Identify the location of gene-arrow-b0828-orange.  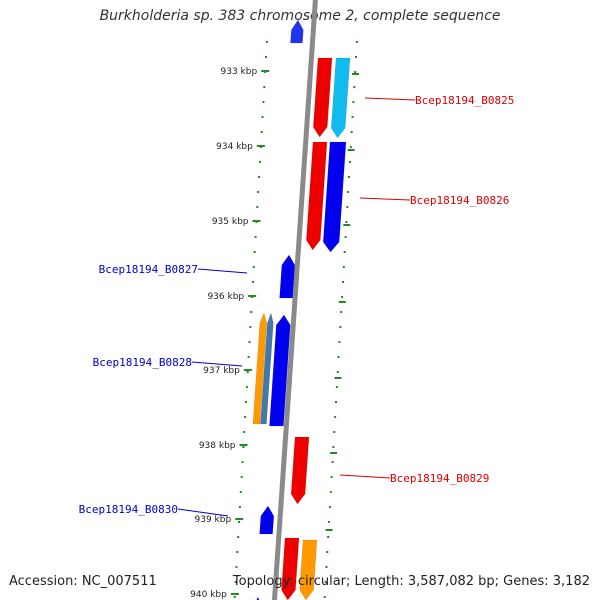
(260, 368).